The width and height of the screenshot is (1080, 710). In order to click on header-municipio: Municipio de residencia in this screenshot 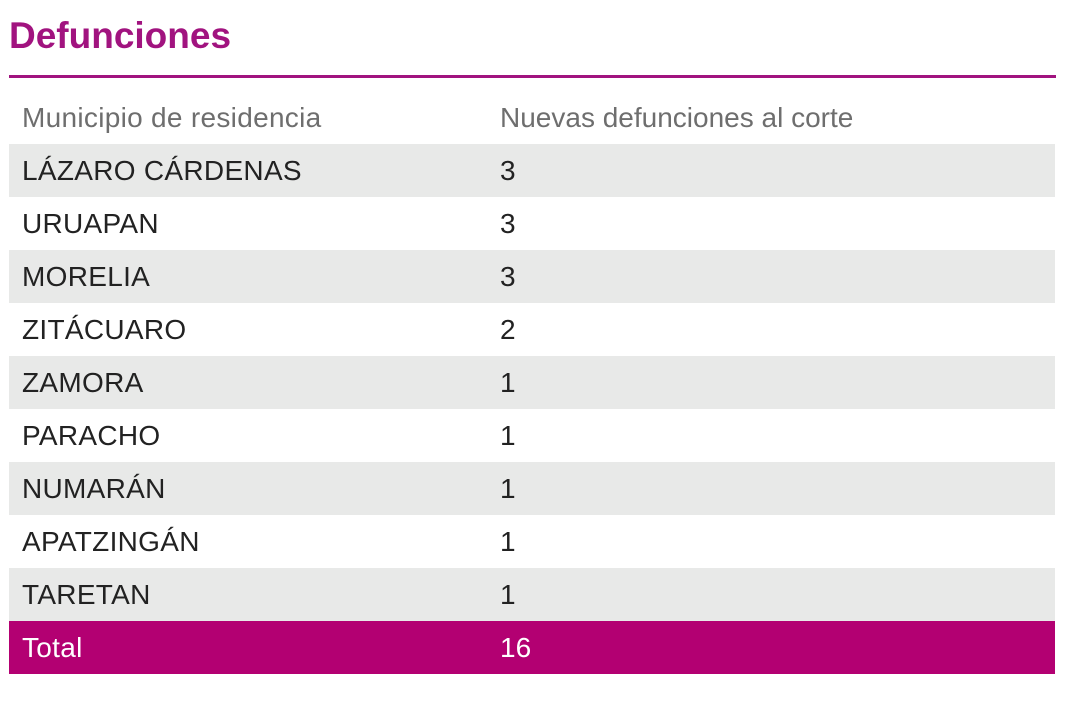, I will do `click(172, 117)`.